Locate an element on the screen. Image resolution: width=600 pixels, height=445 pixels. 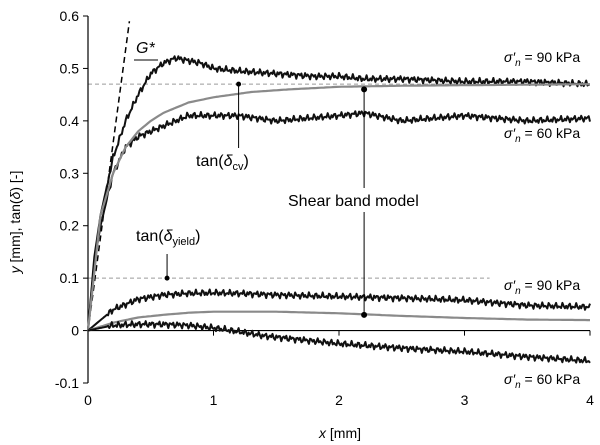
shear-band-model-label: Shear band model is located at coordinates (353, 201).